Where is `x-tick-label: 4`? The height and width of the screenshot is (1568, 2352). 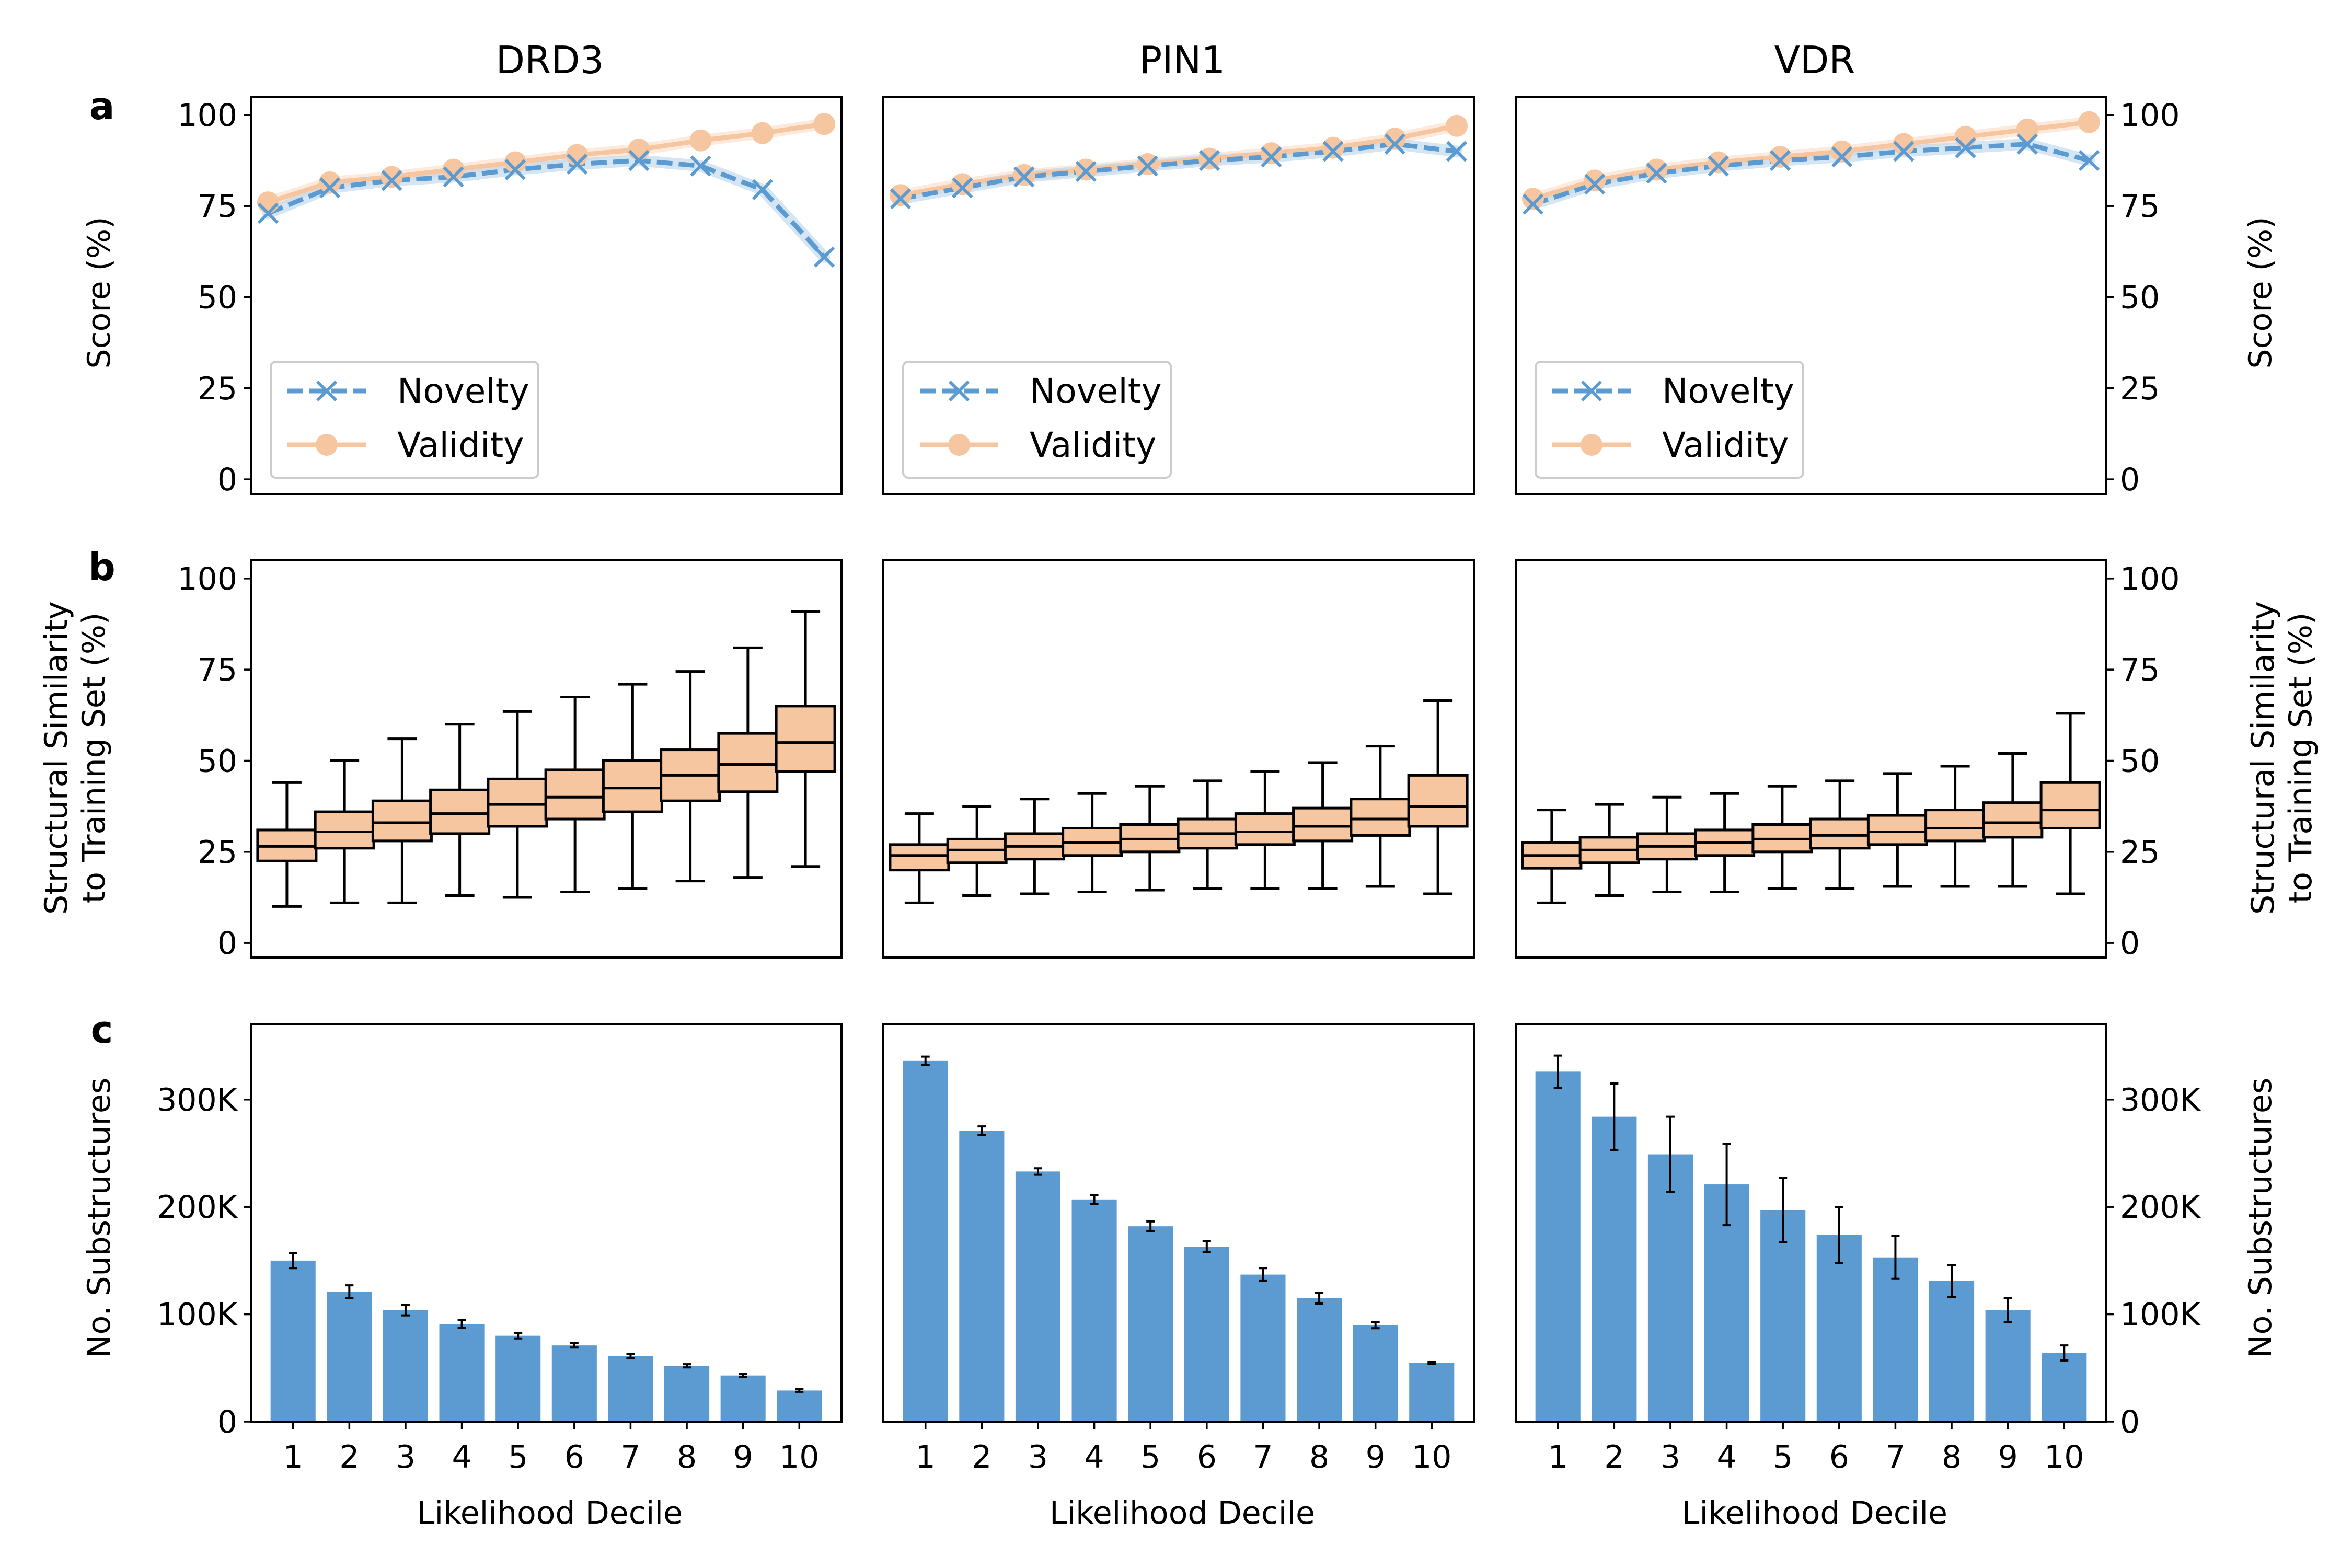 x-tick-label: 4 is located at coordinates (1094, 1457).